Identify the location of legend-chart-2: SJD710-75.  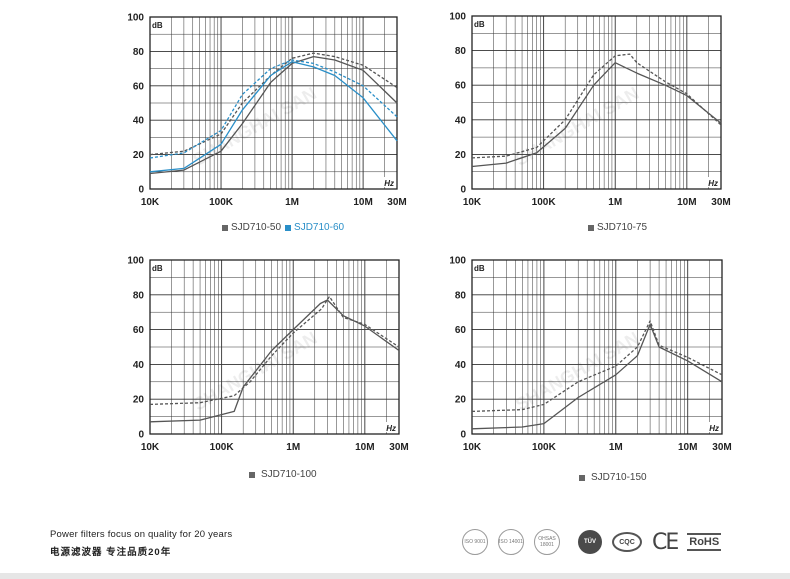
(617, 227).